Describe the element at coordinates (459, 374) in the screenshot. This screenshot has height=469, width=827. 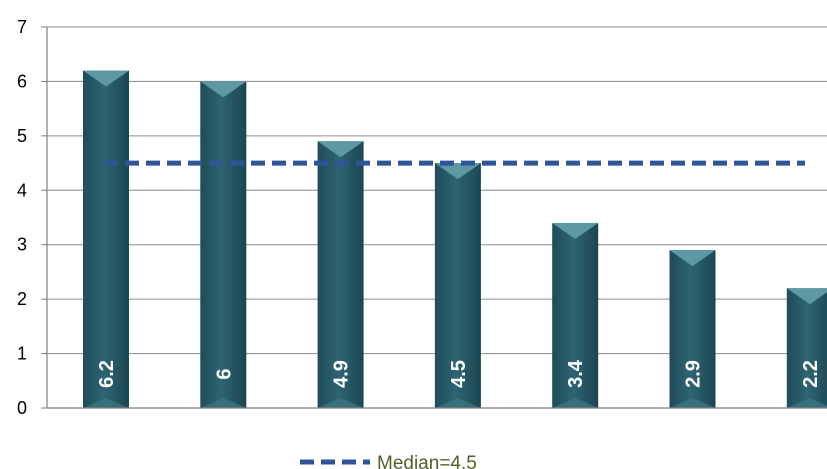
I see `bar-value-label: 4.5` at that location.